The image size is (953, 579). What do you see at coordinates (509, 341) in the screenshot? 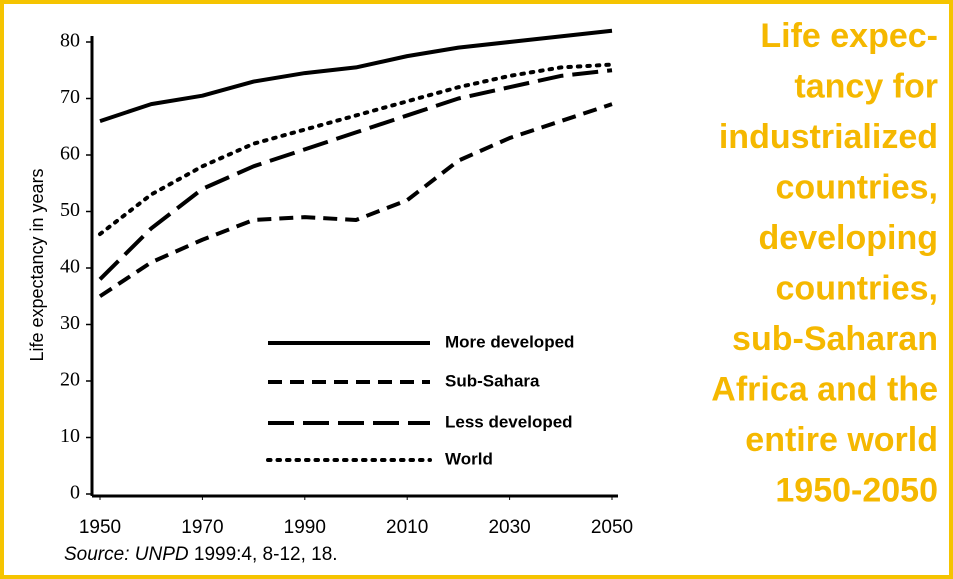
I see `legend-label: More developed` at bounding box center [509, 341].